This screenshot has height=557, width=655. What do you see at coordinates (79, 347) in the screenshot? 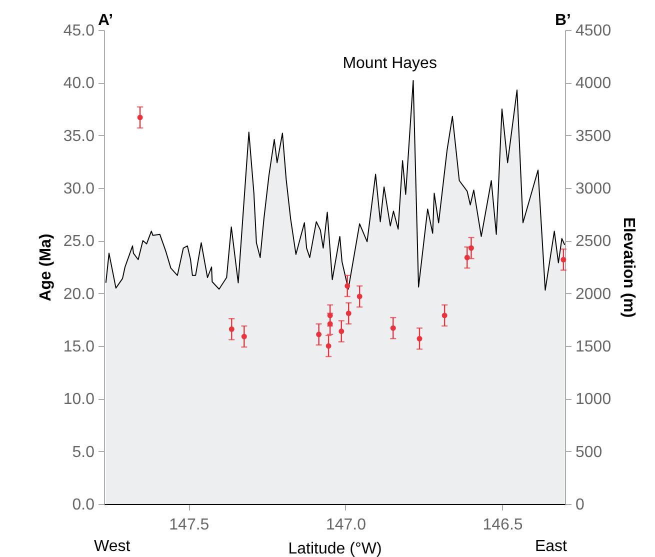
I see `y-tick-label: 15.0` at bounding box center [79, 347].